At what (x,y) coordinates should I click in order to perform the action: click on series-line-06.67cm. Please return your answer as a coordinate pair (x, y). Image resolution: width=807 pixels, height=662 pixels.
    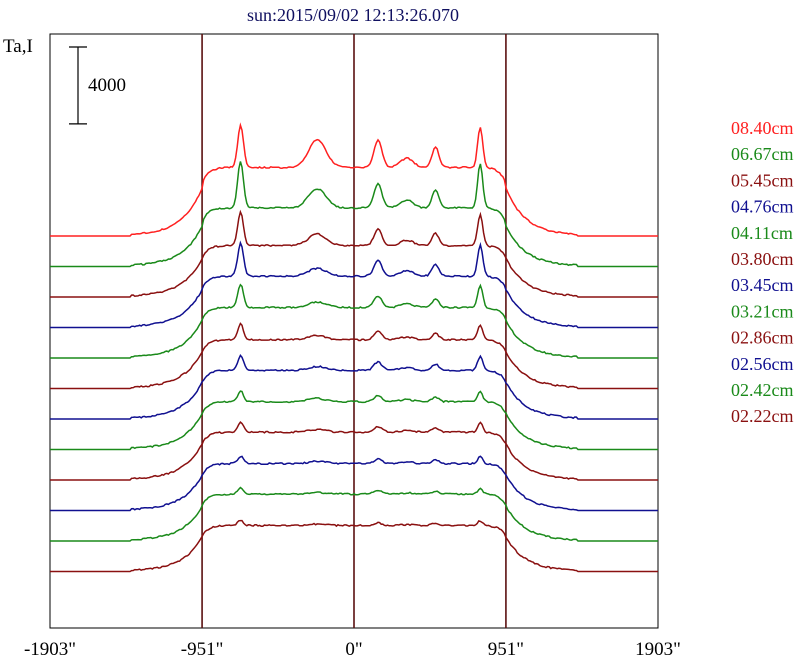
    Looking at the image, I should click on (354, 214).